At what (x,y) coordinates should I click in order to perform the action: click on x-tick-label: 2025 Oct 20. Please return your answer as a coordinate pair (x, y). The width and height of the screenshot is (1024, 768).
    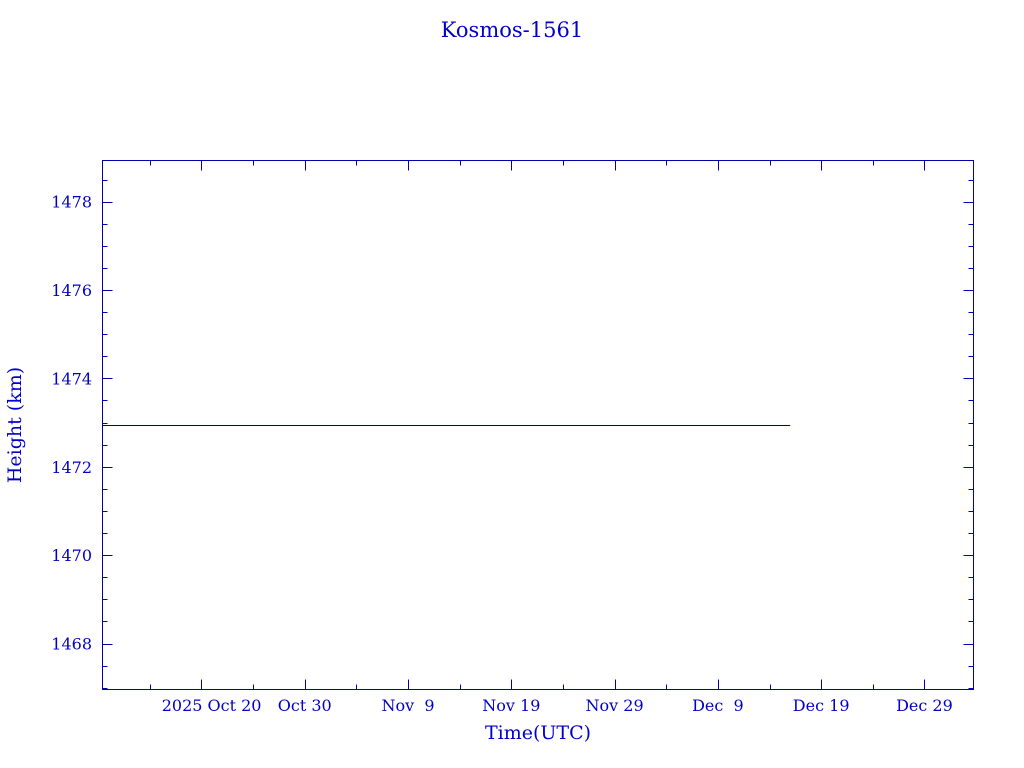
    Looking at the image, I should click on (212, 705).